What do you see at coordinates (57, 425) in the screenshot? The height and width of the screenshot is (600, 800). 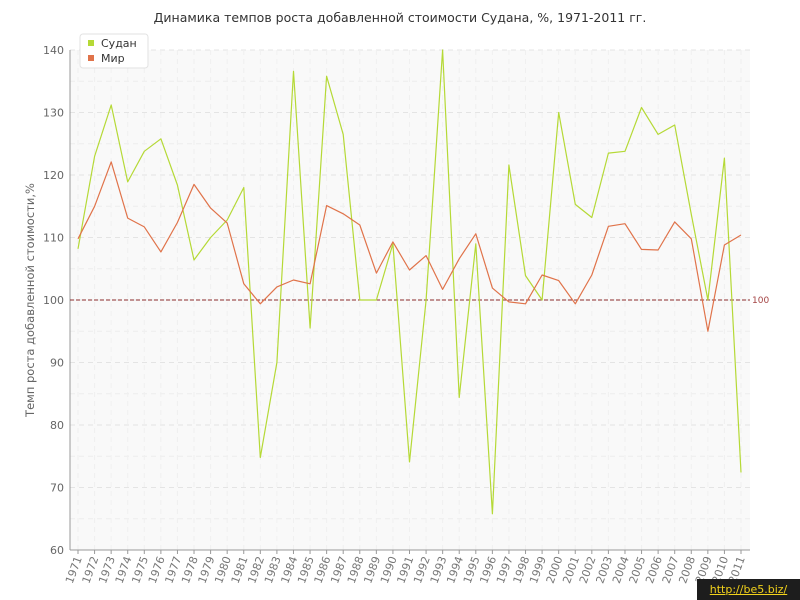 I see `y-tick-label: 80` at bounding box center [57, 425].